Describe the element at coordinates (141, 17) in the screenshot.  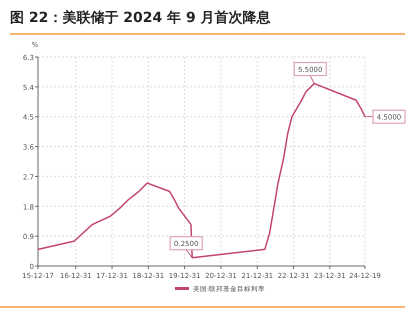
I see `chart-title: 图 22：美联储于 2024 年 9 月首次降息` at that location.